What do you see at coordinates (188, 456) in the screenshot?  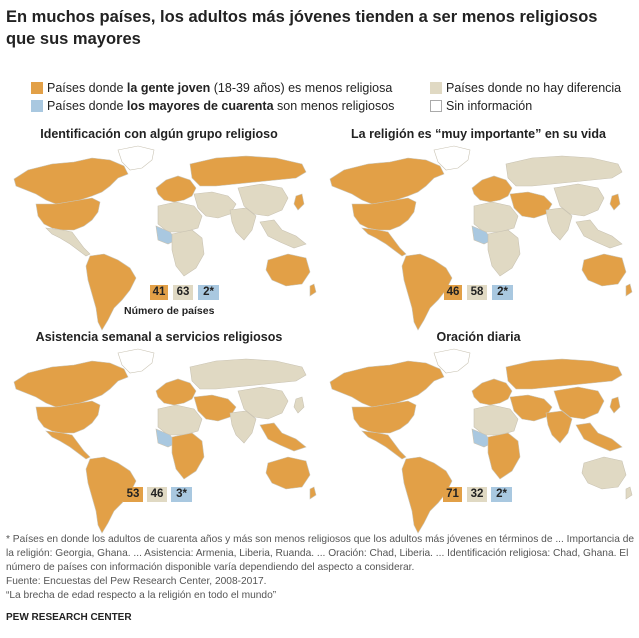 I see `p3-central-africa` at bounding box center [188, 456].